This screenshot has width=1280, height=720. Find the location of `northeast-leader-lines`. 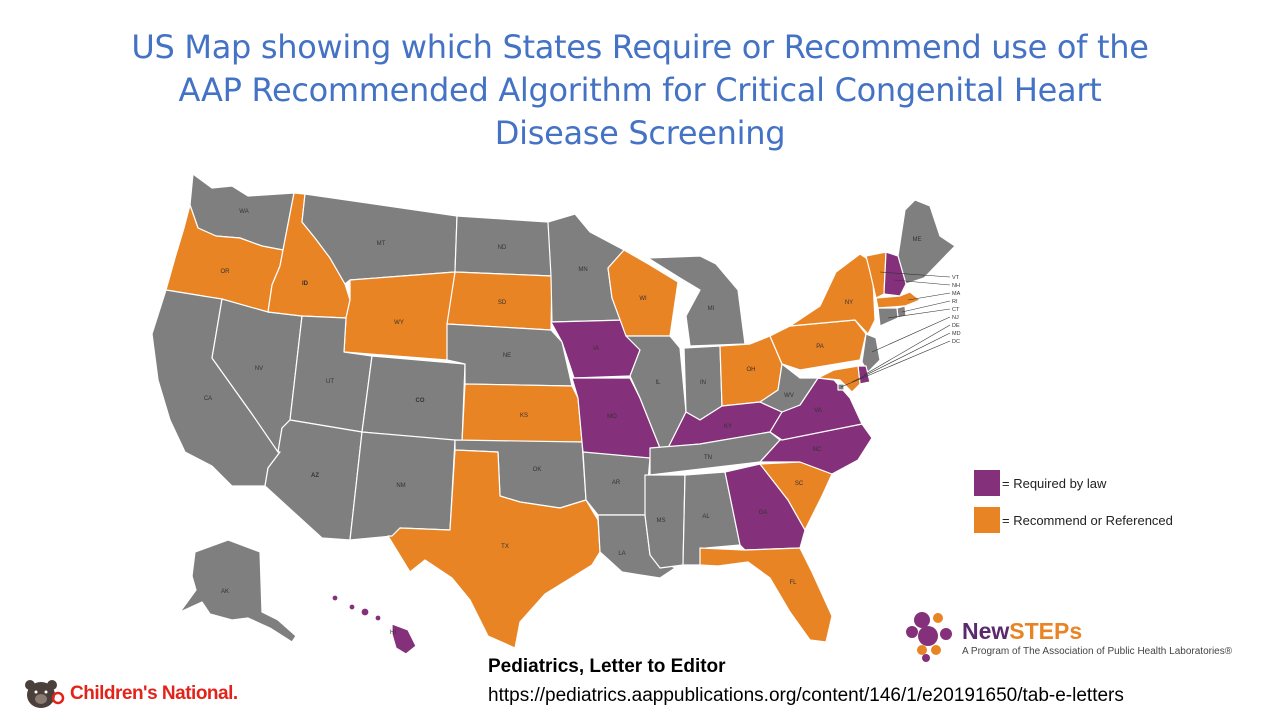

northeast-leader-lines is located at coordinates (895, 329).